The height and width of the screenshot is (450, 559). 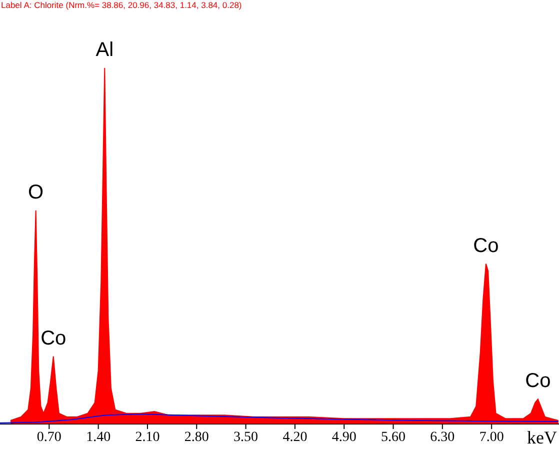 What do you see at coordinates (105, 49) in the screenshot?
I see `annotation: Al` at bounding box center [105, 49].